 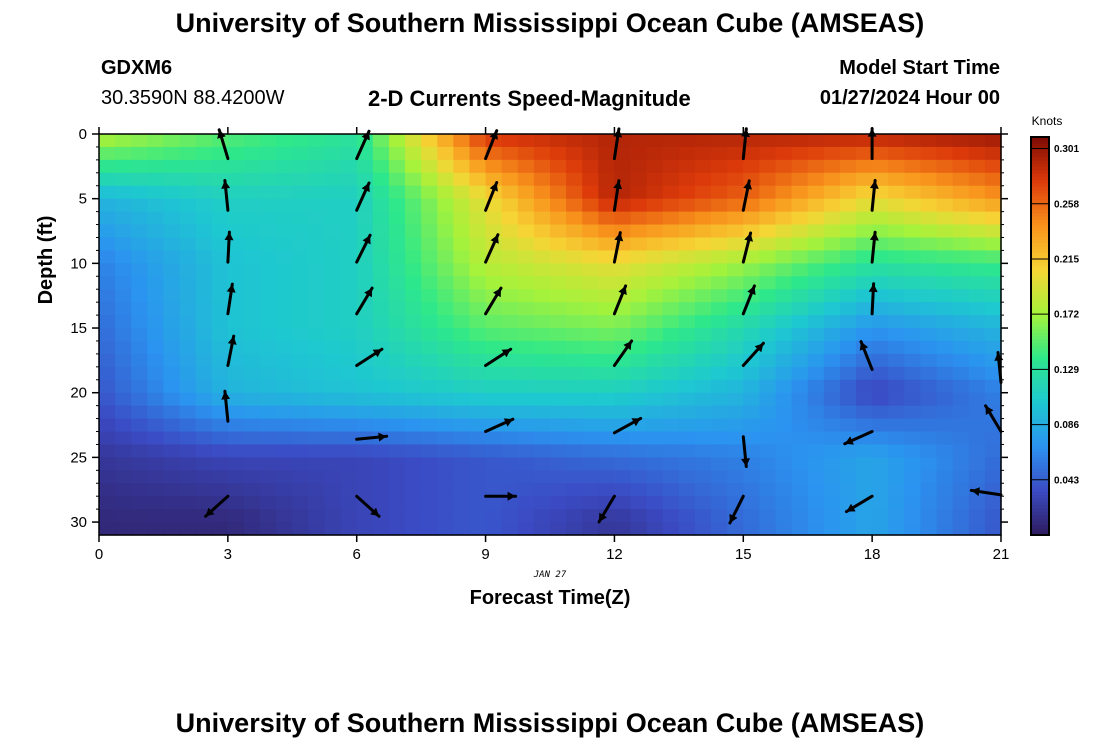 I want to click on station-coords: 30.3590N 88.4200W, so click(x=193, y=98).